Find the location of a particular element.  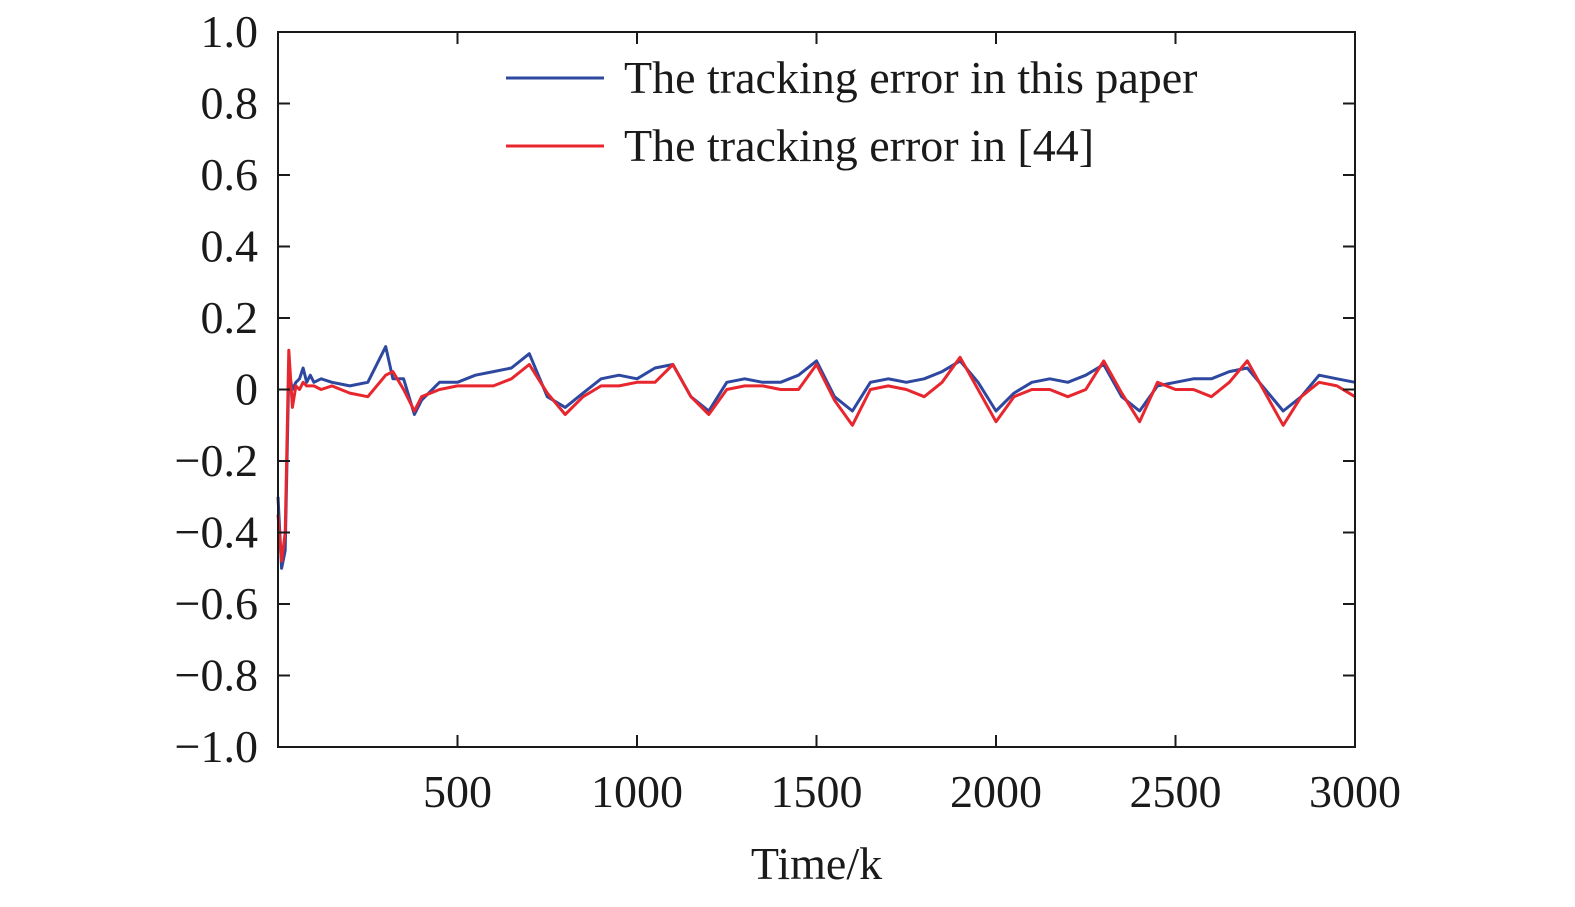

y-tick-label: −0.6 is located at coordinates (216, 603).